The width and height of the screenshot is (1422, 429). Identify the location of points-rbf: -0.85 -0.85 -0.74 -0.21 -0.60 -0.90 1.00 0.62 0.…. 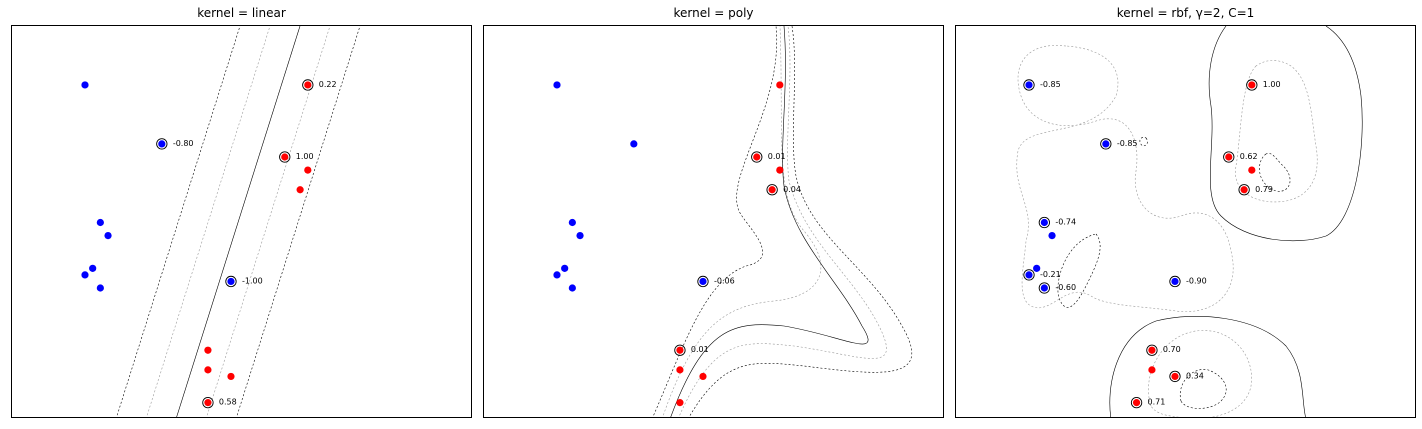
(1152, 244).